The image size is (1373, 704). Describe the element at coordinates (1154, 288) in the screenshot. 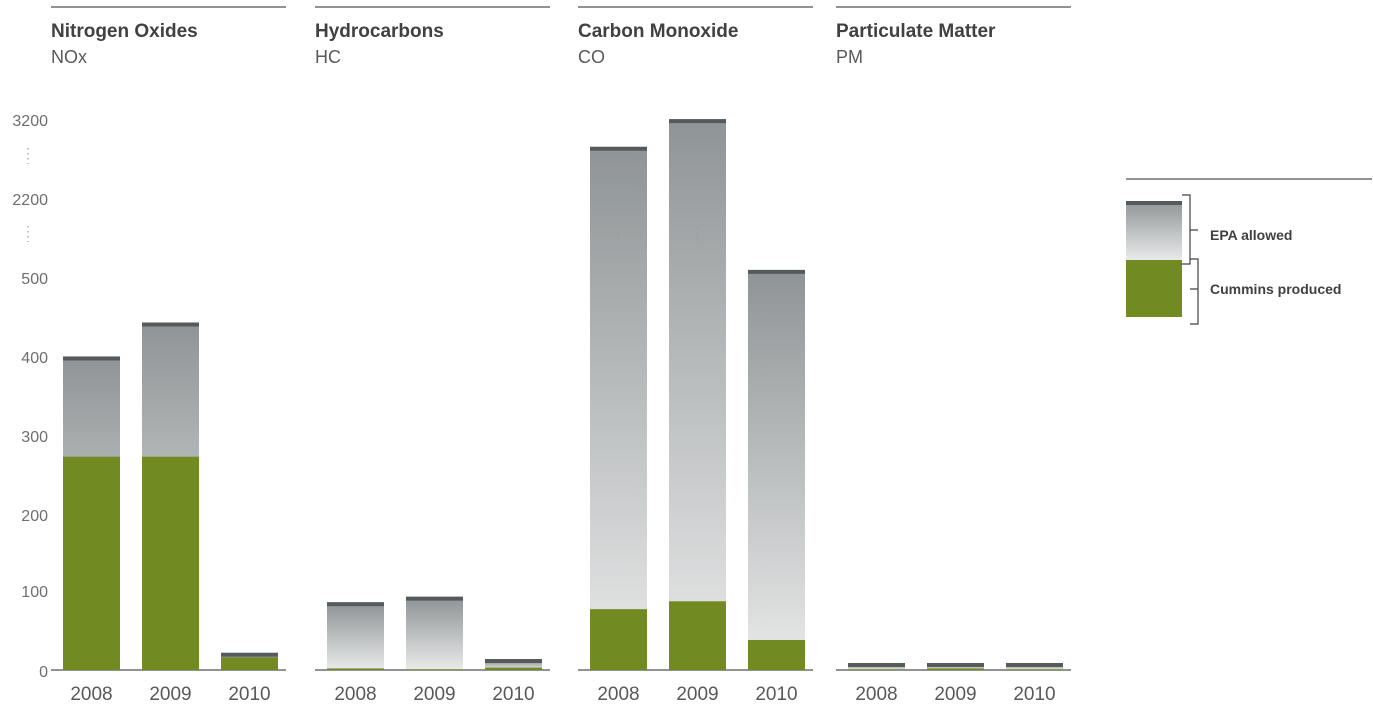

I see `legend-cummins-swatch` at that location.